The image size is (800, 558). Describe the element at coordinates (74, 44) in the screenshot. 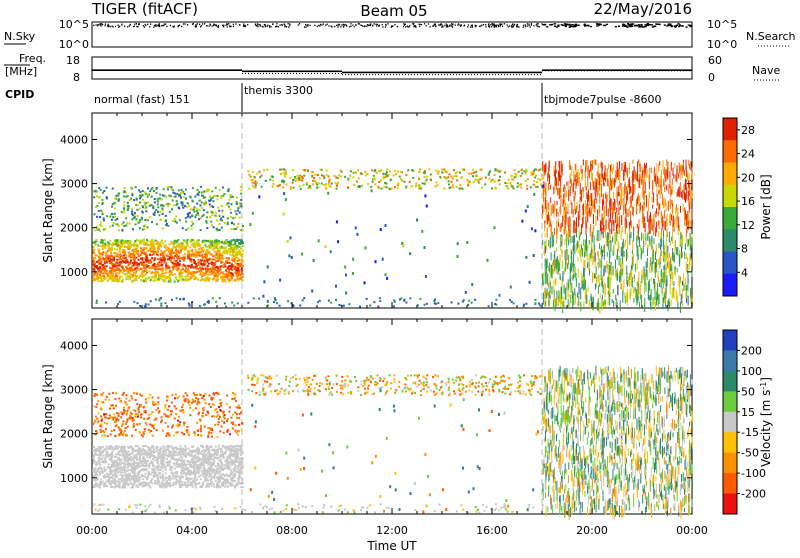

I see `noise-tick-bottom-left: 10^0` at that location.